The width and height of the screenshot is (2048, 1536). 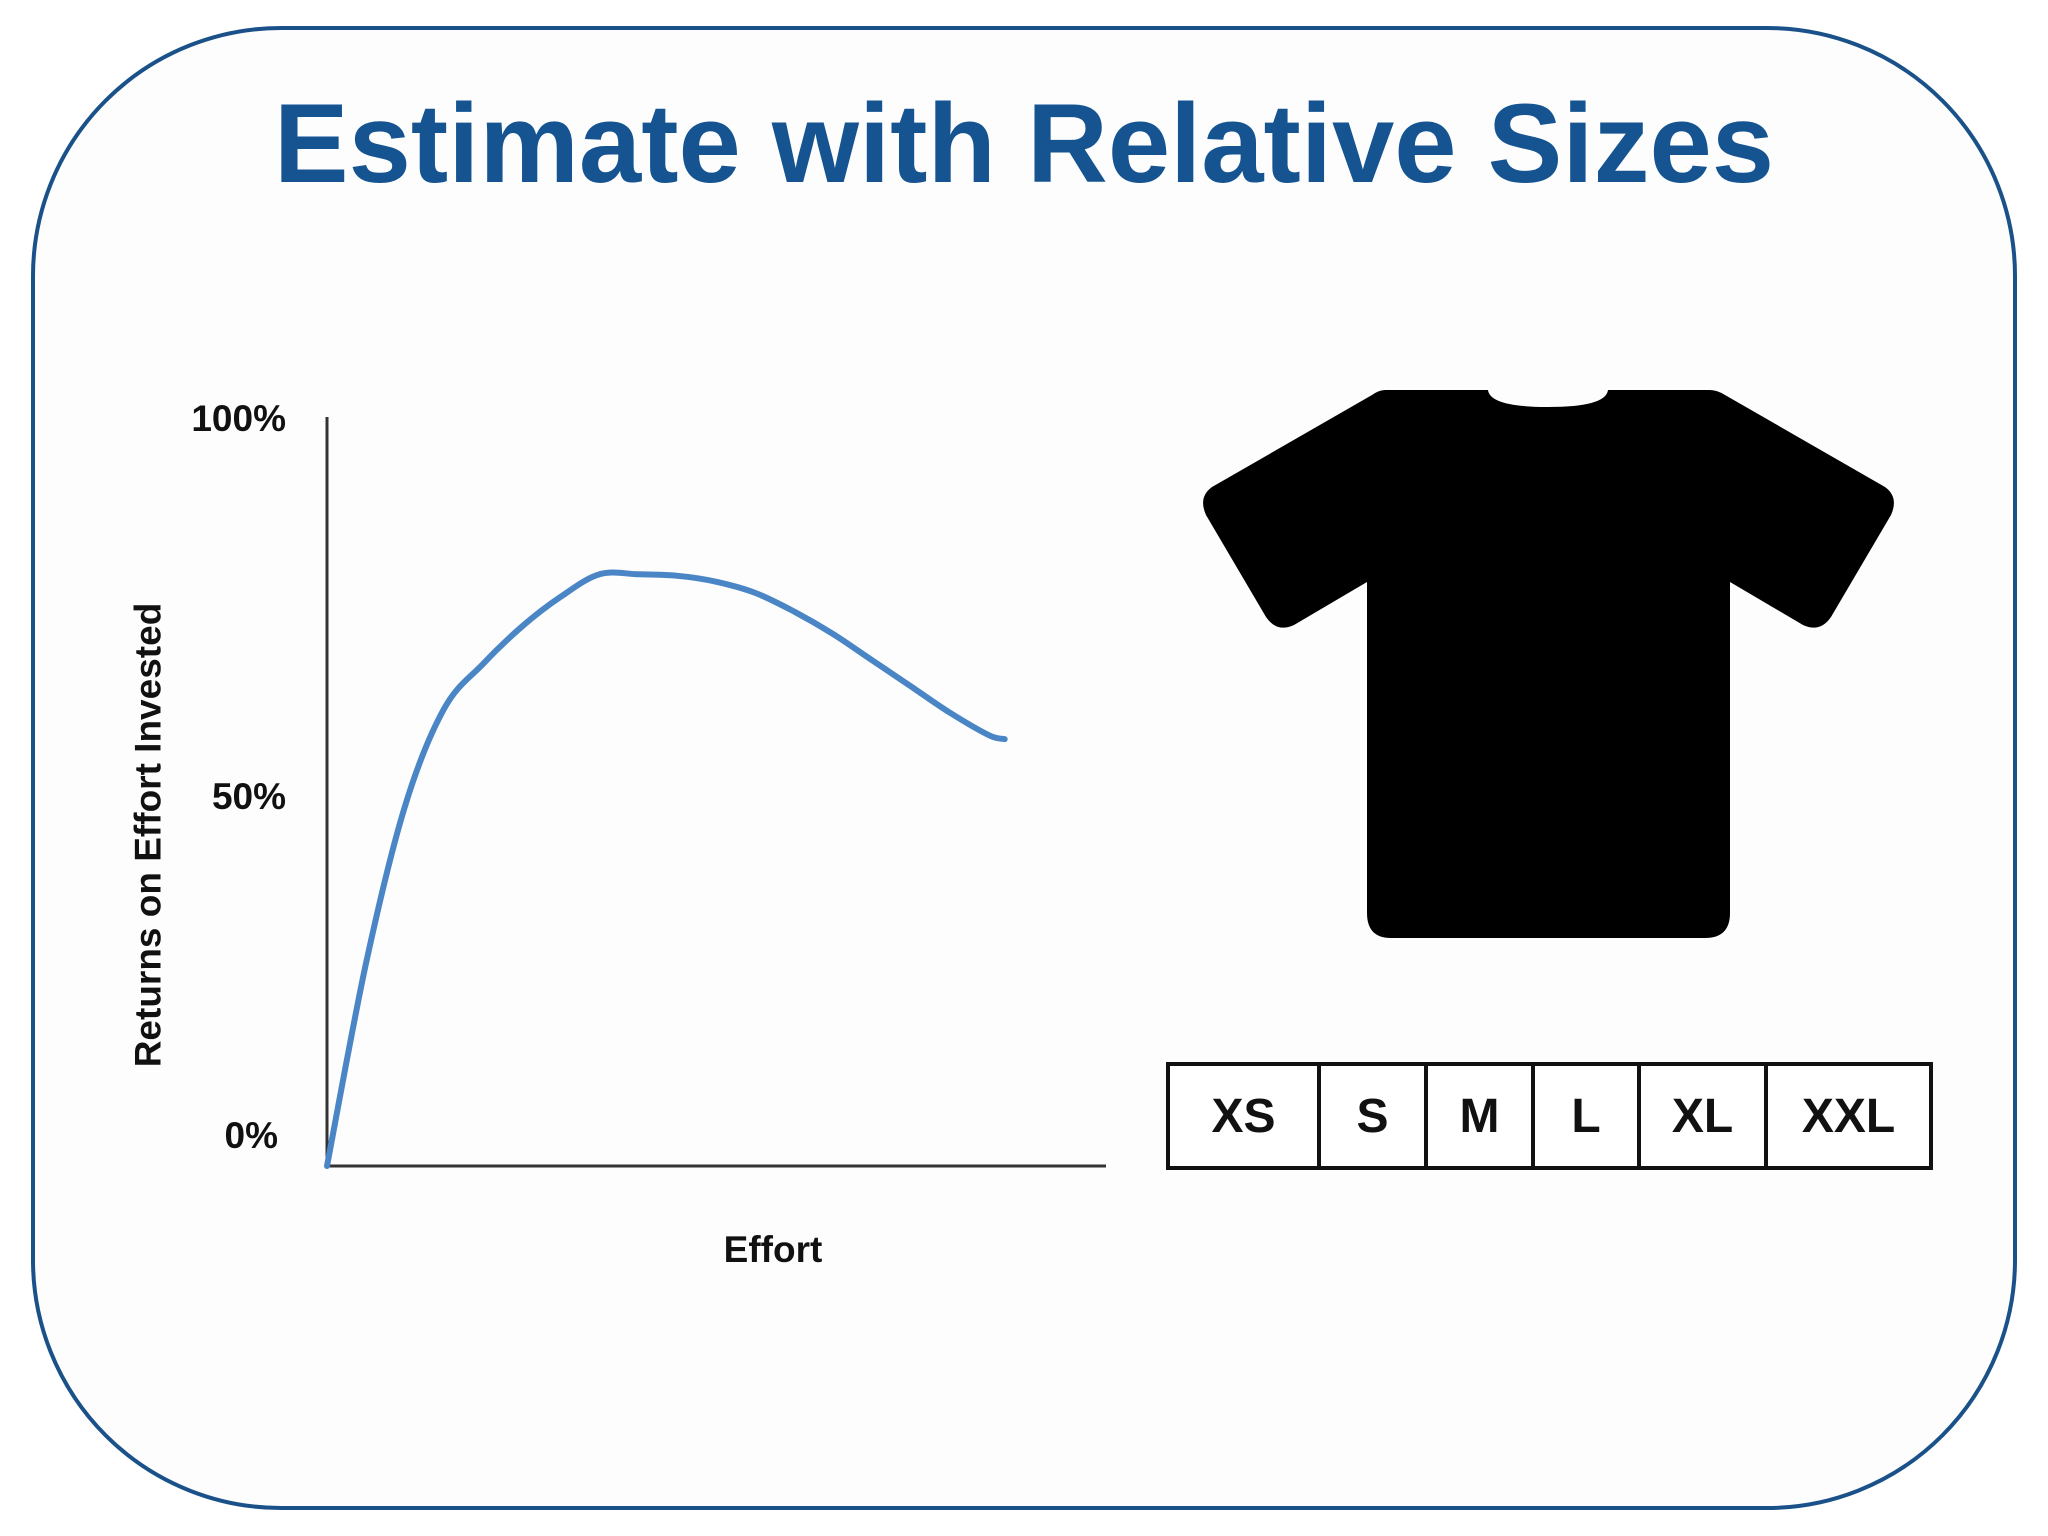 What do you see at coordinates (1548, 664) in the screenshot?
I see `t-shirt-icon` at bounding box center [1548, 664].